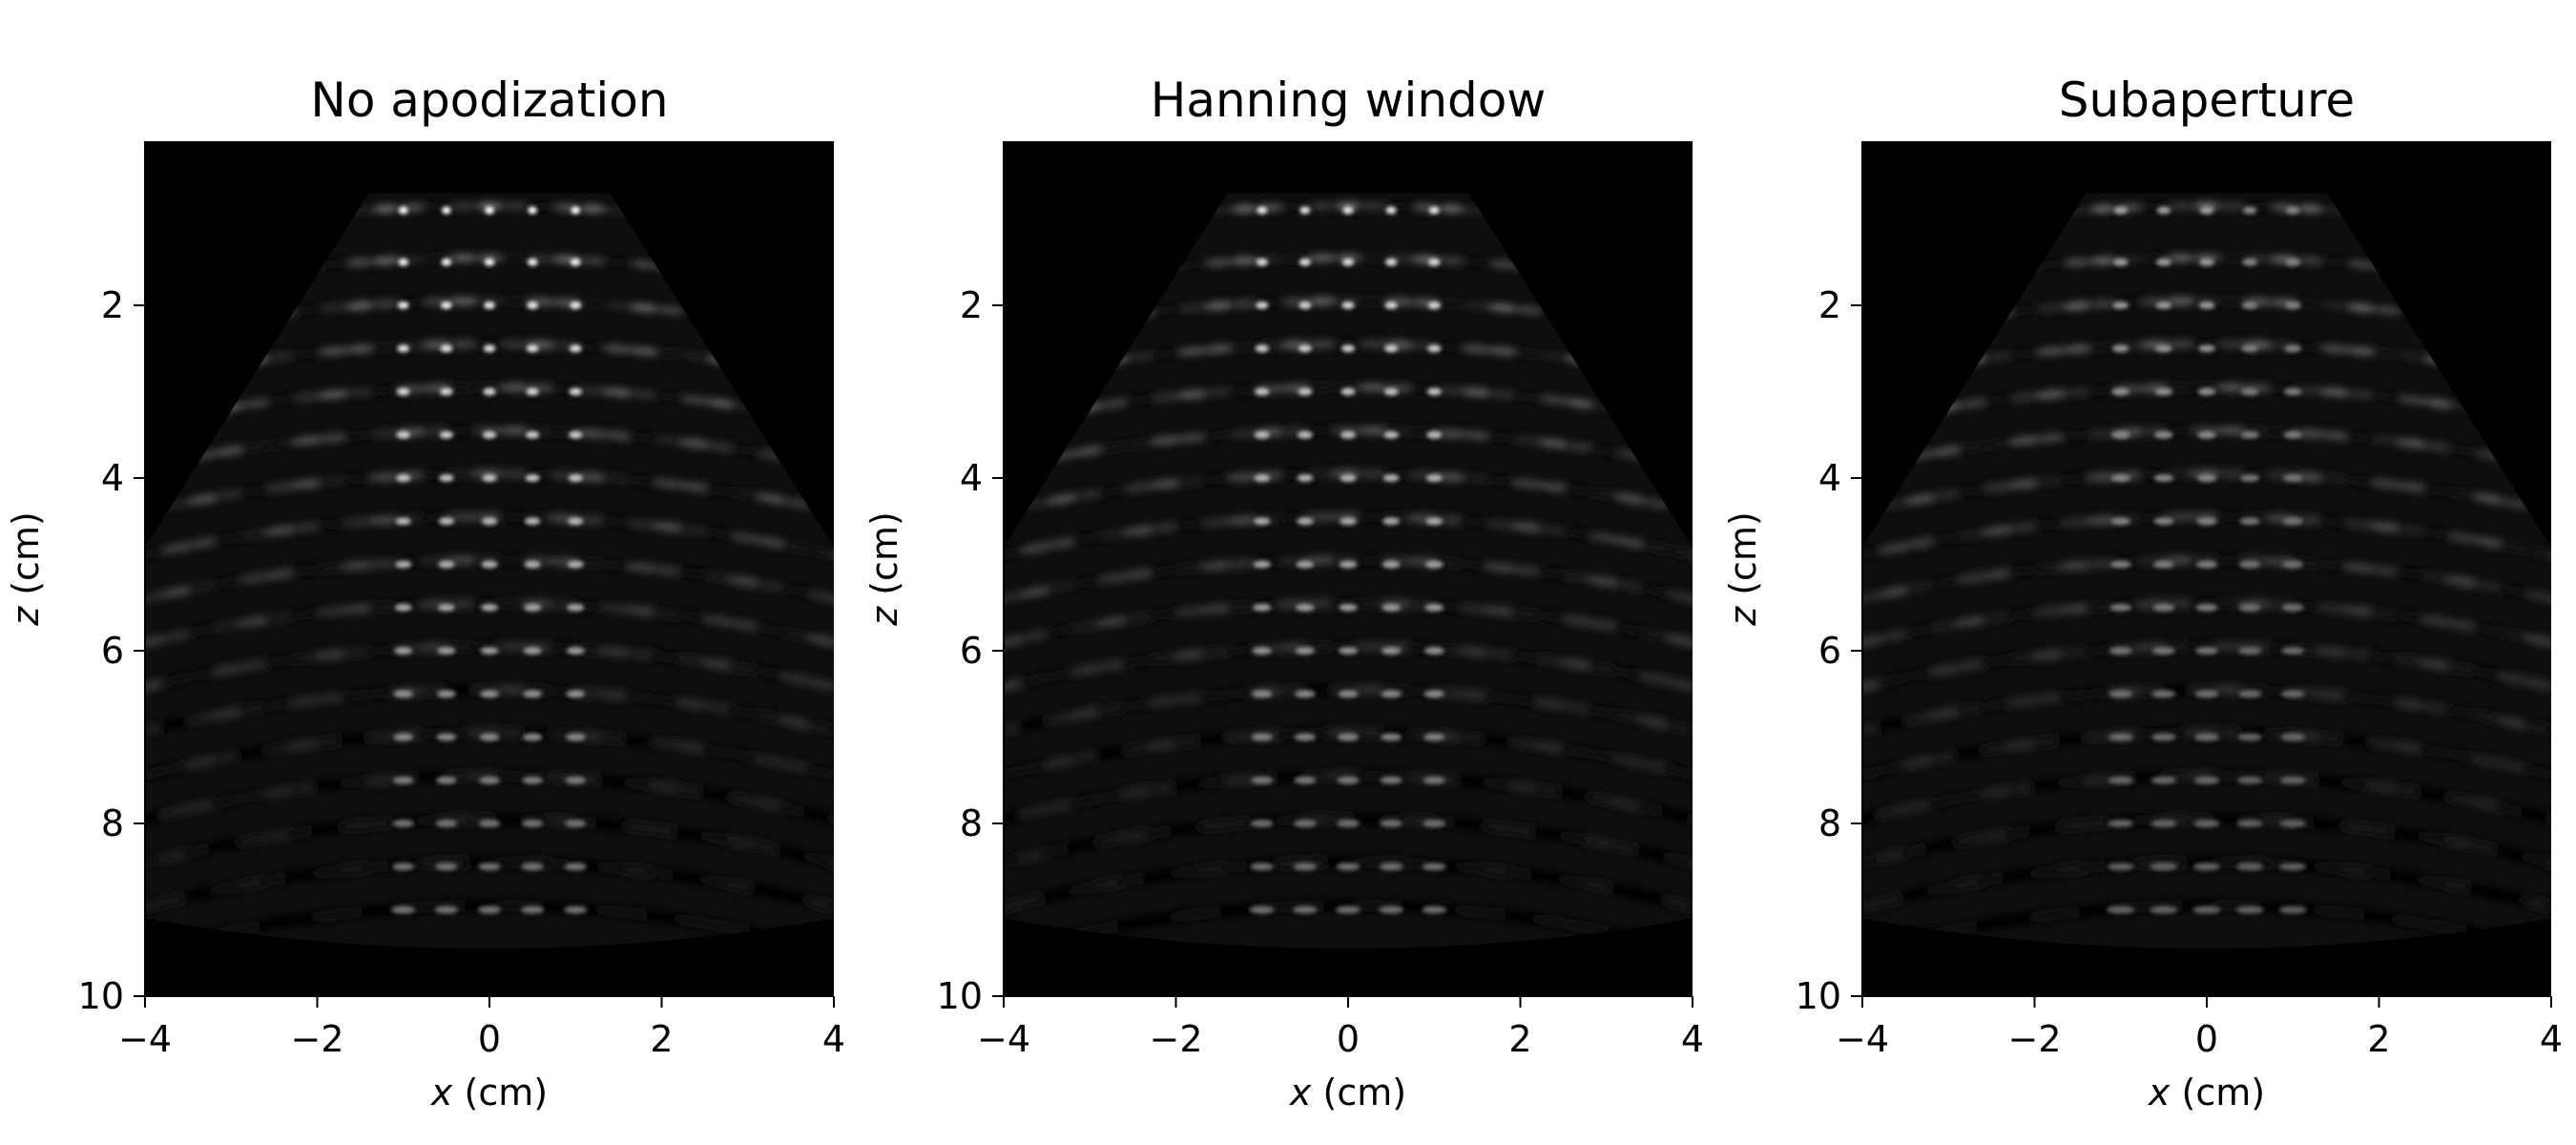 This screenshot has height=1145, width=2576. Describe the element at coordinates (971, 651) in the screenshot. I see `y-tick-label: 6` at that location.